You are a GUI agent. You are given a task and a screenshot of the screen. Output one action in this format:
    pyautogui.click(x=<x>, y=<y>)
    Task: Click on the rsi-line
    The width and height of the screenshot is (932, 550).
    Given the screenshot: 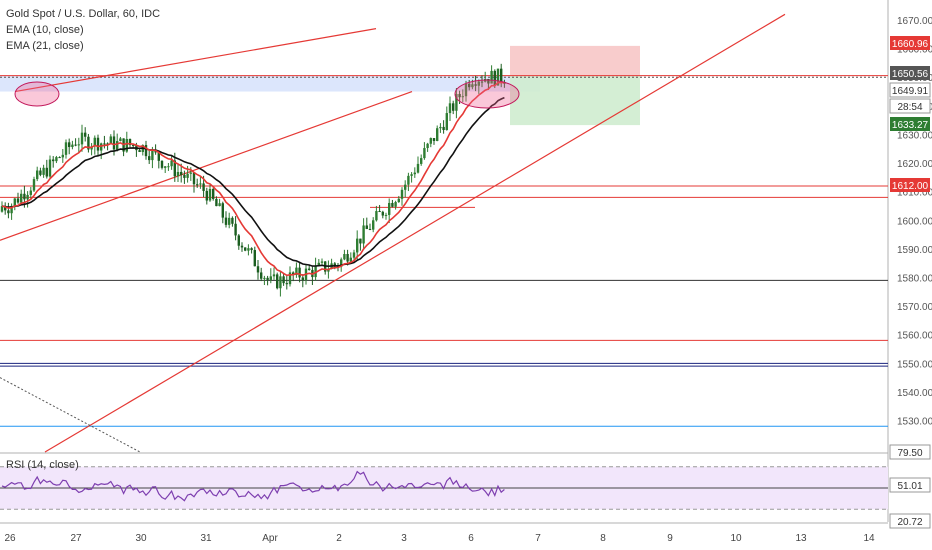 What is the action you would take?
    pyautogui.click(x=253, y=486)
    